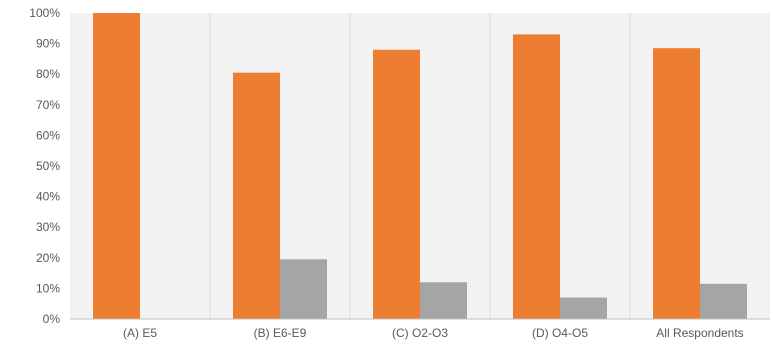 Image resolution: width=773 pixels, height=354 pixels. Describe the element at coordinates (48, 197) in the screenshot. I see `y-tick-label: 40%` at that location.